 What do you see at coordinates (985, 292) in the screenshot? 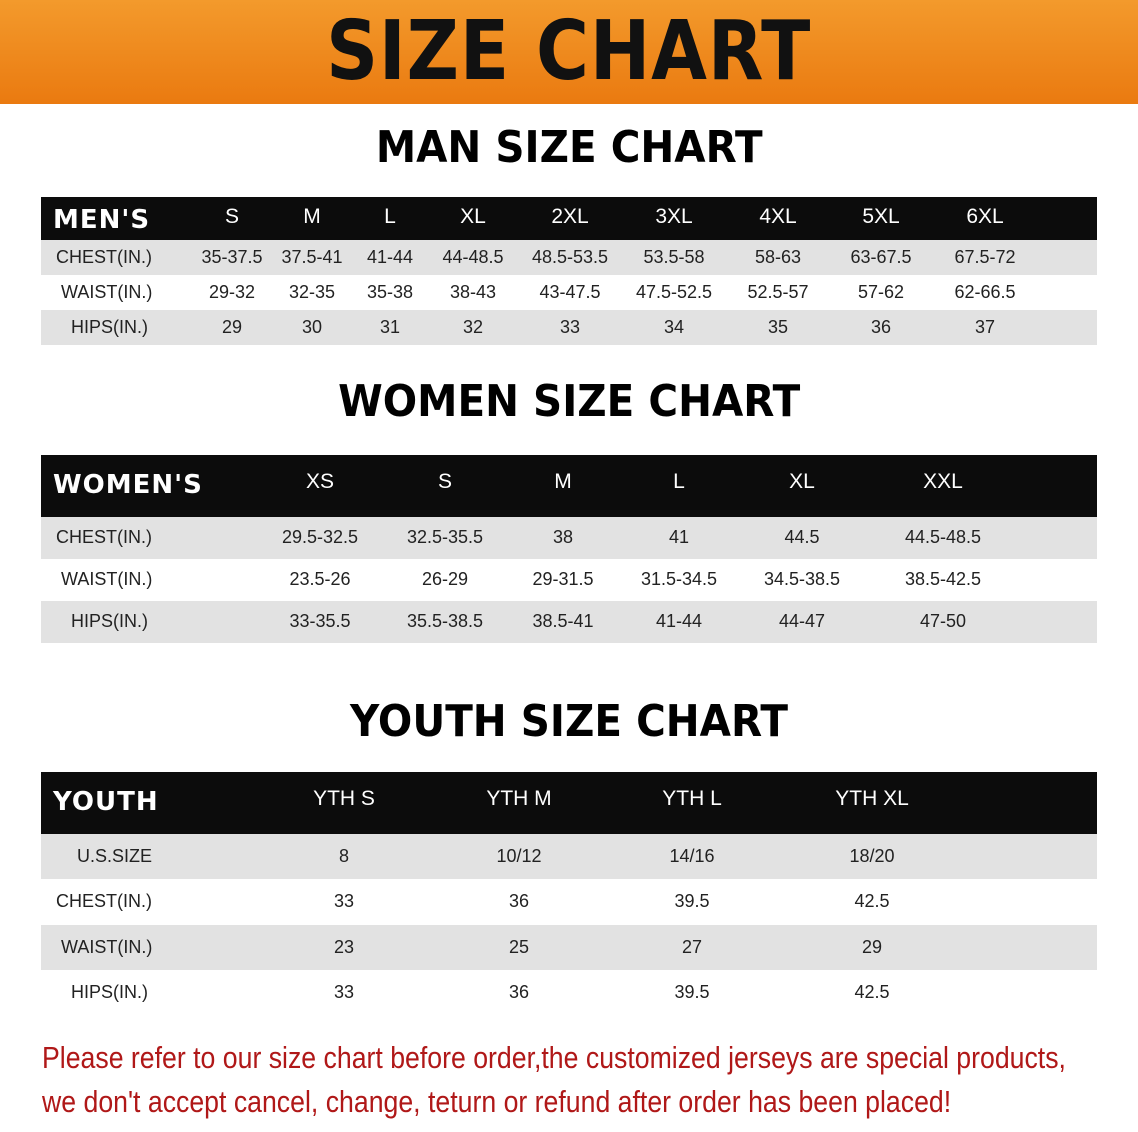
I see `table-cell: 62-66.5` at bounding box center [985, 292].